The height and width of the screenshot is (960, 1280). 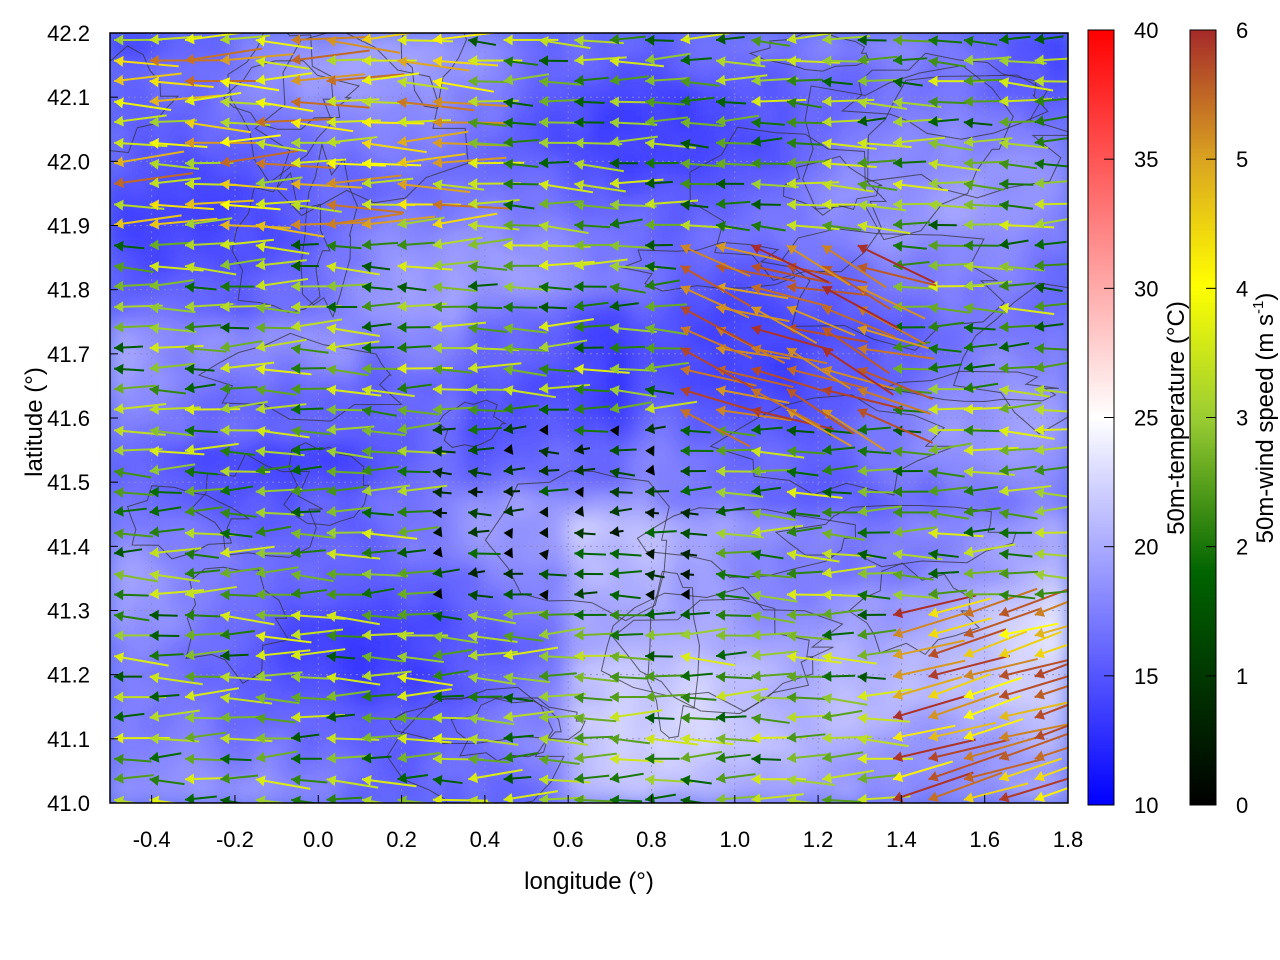 I want to click on colorbar-tick-label: 2, so click(x=1242, y=547).